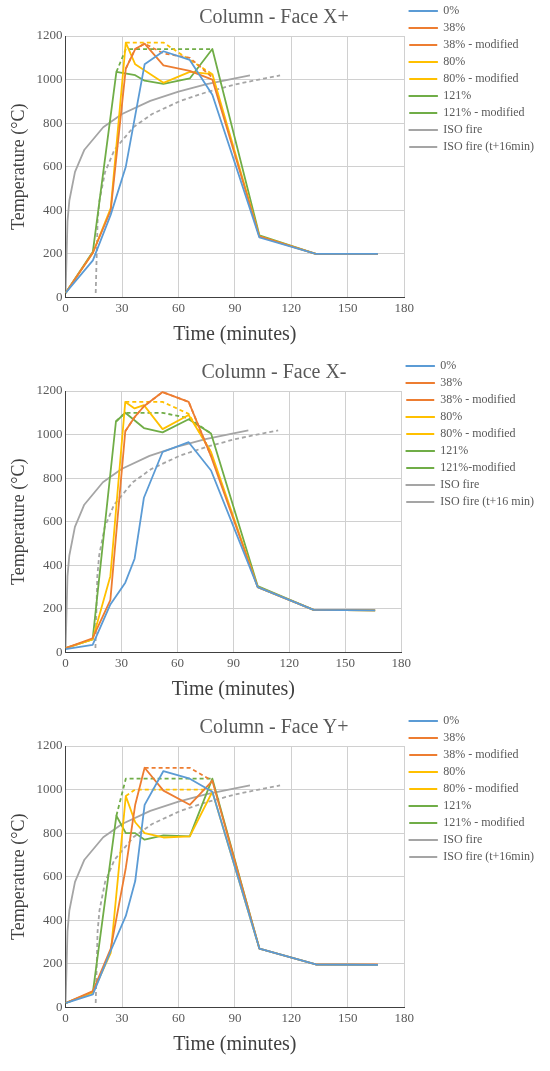 Image resolution: width=550 pixels, height=1071 pixels. I want to click on chart-title: Column - Face Y+, so click(274, 726).